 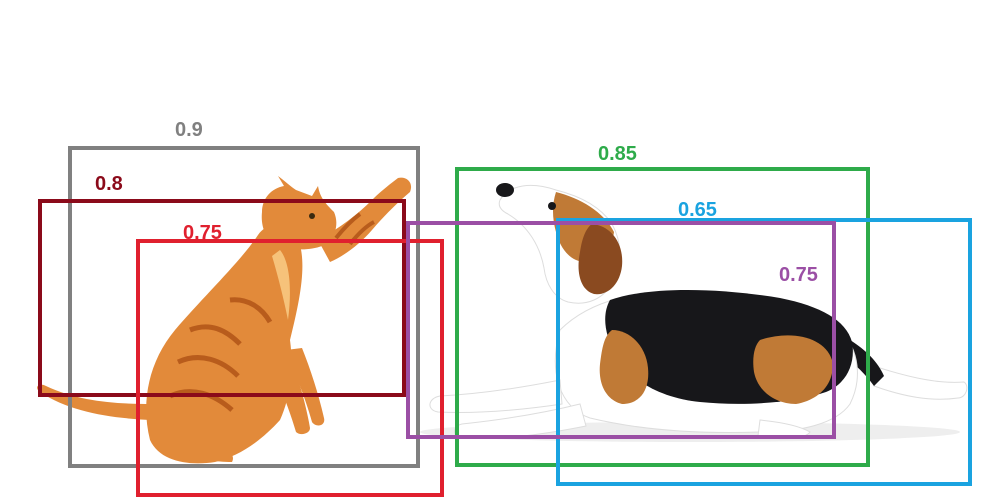 What do you see at coordinates (197, 442) in the screenshot?
I see `cat-back-leg` at bounding box center [197, 442].